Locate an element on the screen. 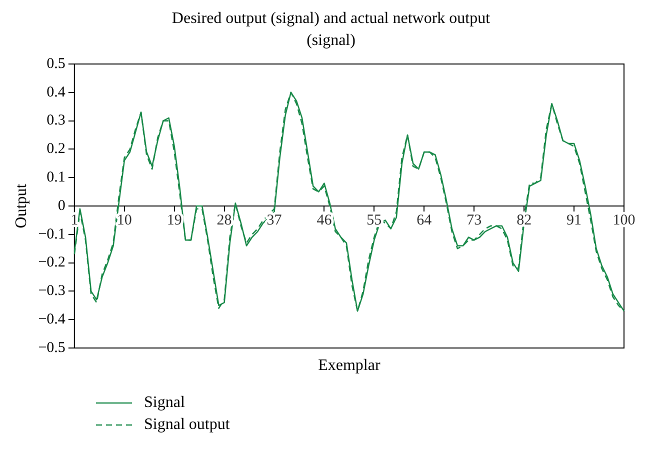 The height and width of the screenshot is (458, 662). x-tick-label: 64 is located at coordinates (424, 220).